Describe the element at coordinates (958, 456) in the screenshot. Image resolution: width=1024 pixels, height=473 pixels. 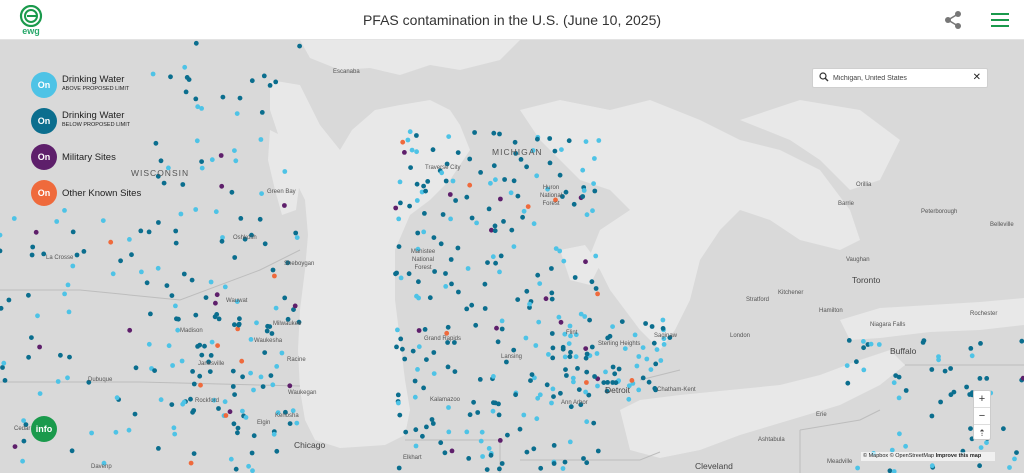
I see `improve-map-link: Improve this map` at that location.